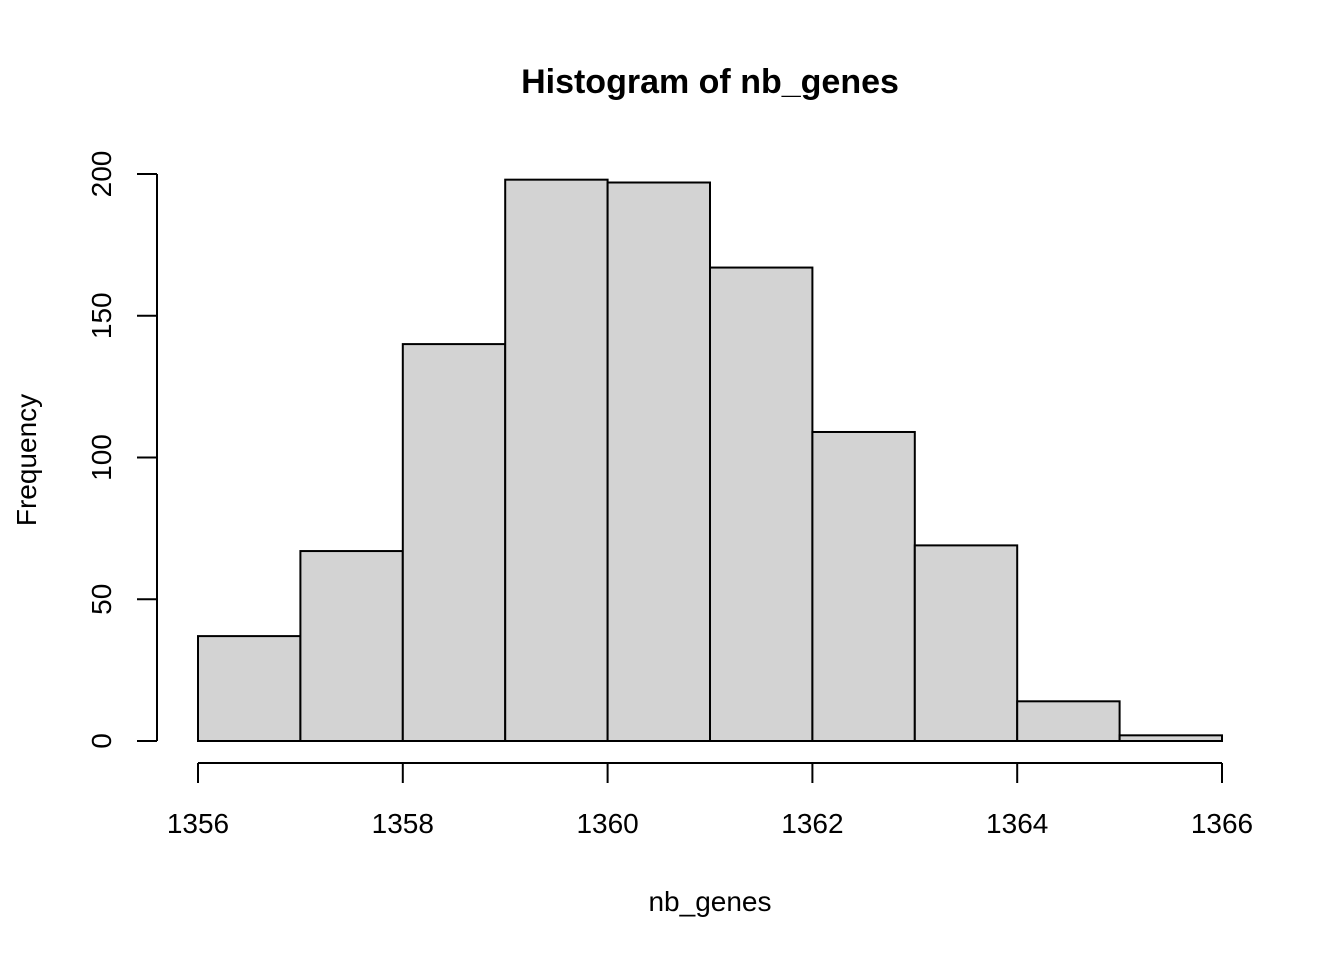 This screenshot has width=1344, height=960. I want to click on chart-title: Histogram of nb_genes, so click(710, 82).